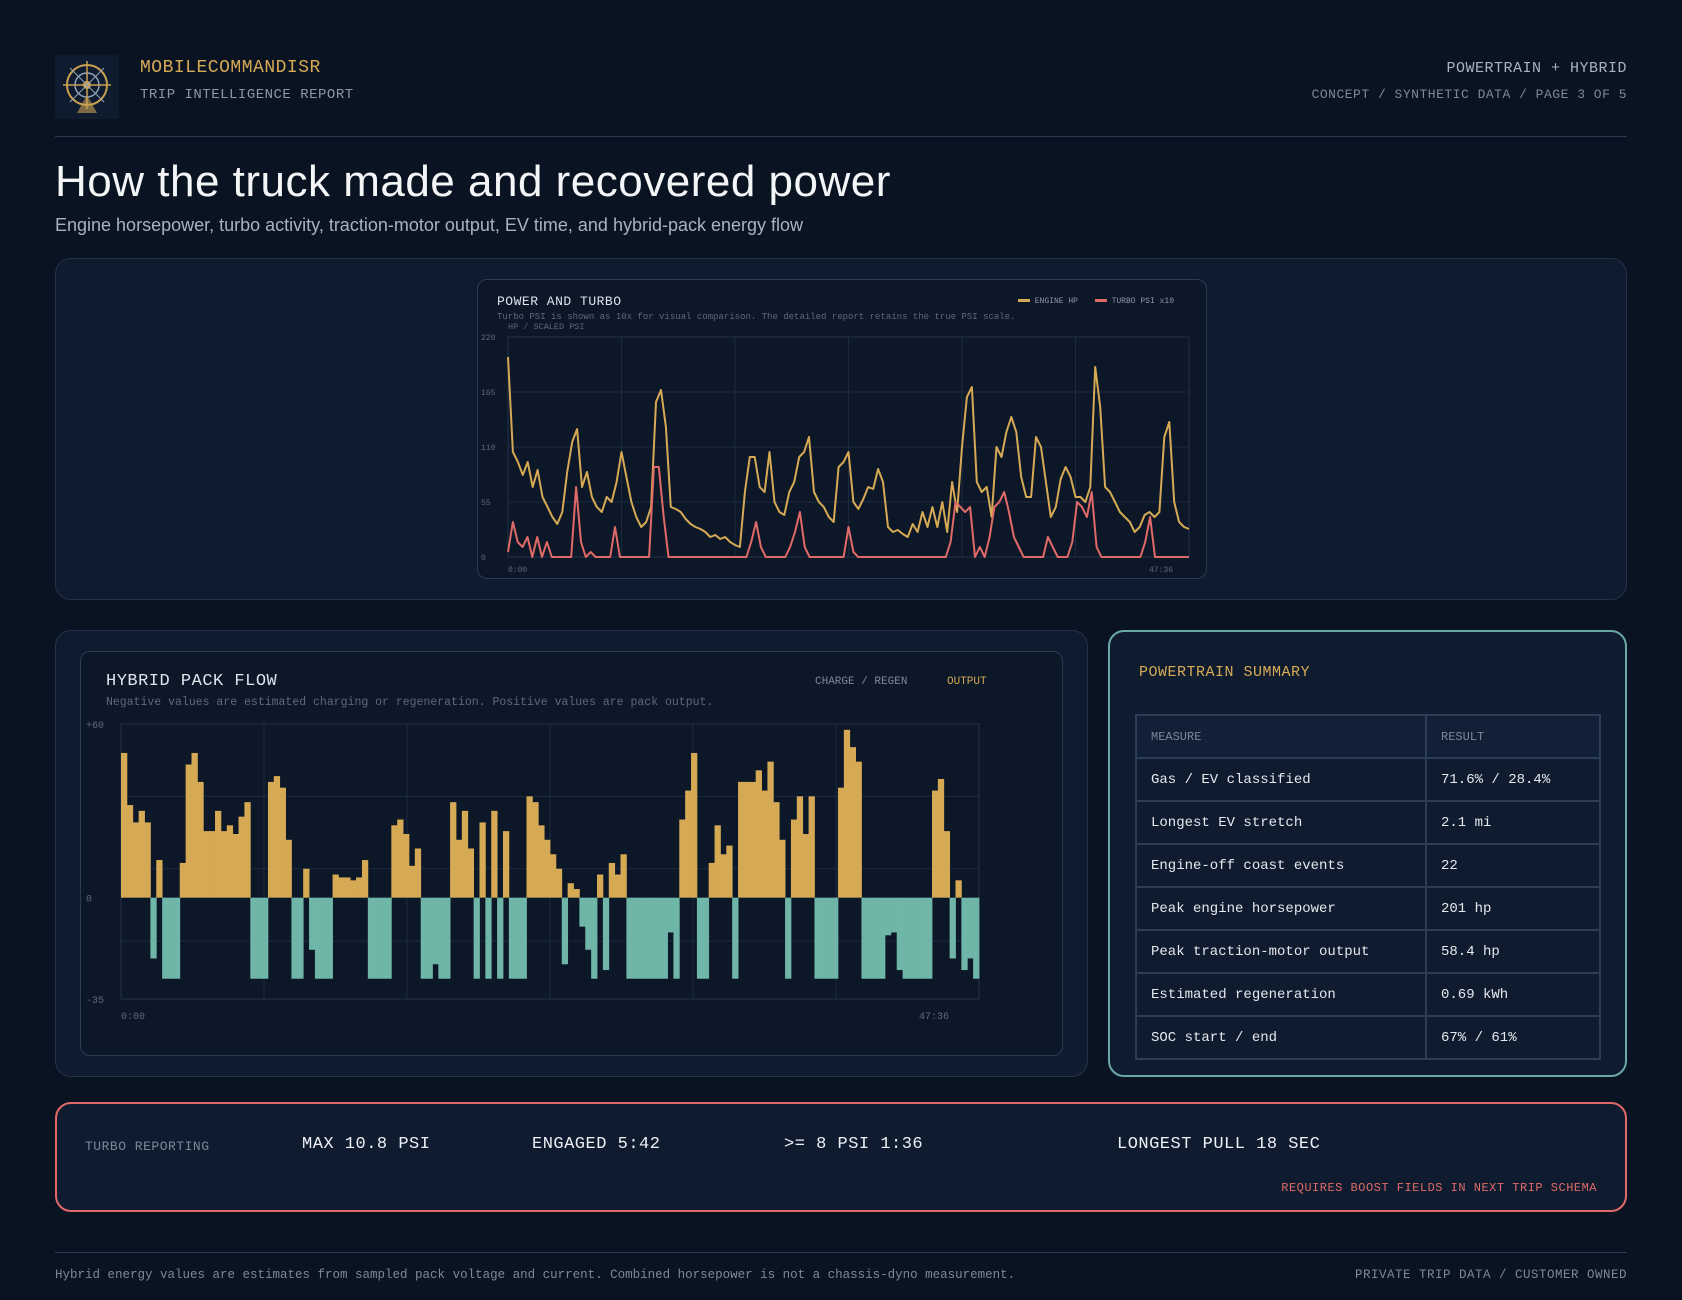 The width and height of the screenshot is (1682, 1300). I want to click on table-row: Peak traction-motor output 58.4 hp, so click(1368, 951).